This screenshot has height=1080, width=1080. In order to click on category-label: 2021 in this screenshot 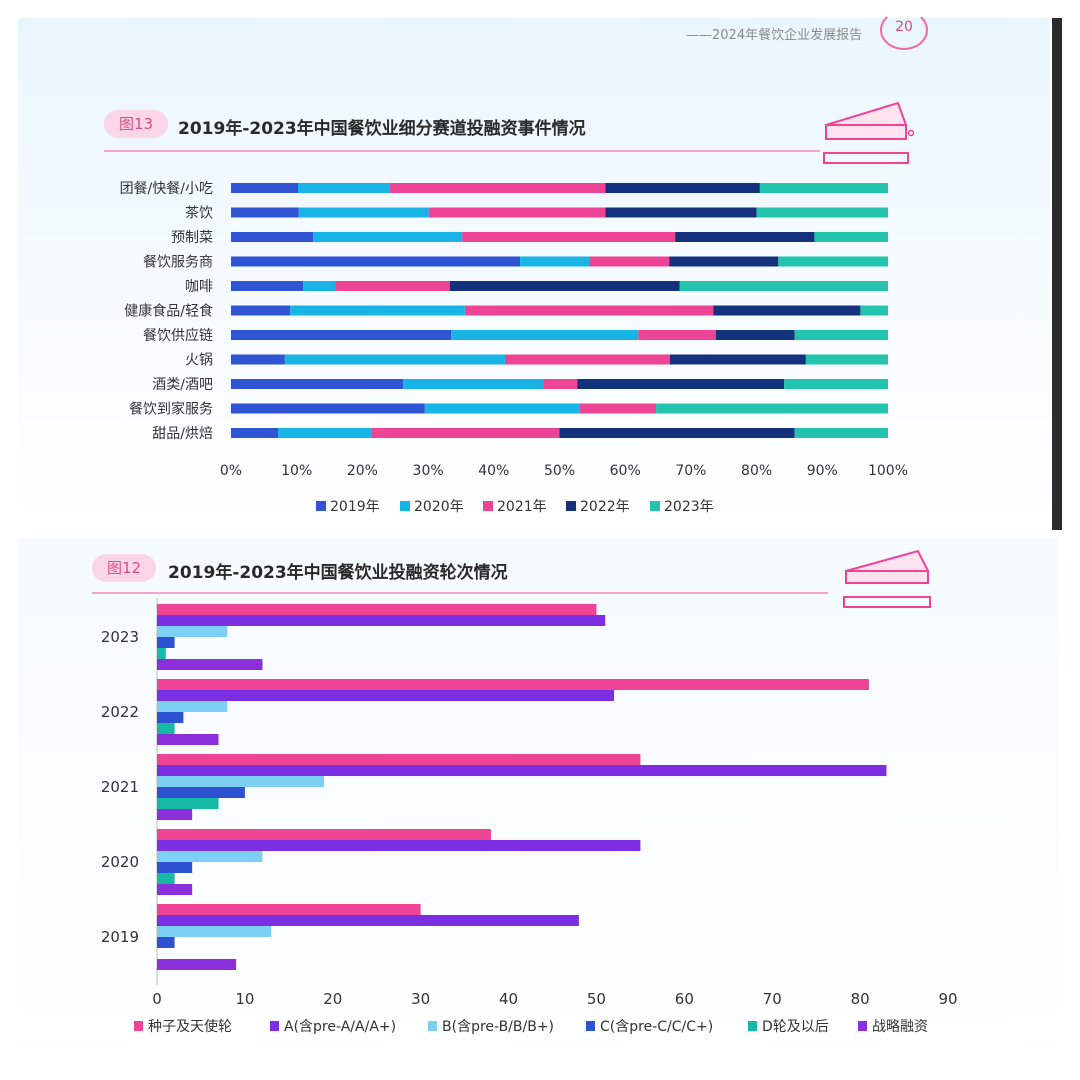, I will do `click(120, 787)`.